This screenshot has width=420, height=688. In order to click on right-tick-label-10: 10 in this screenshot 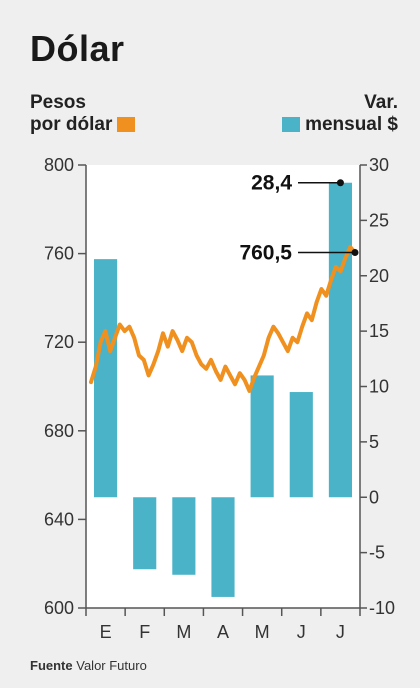, I will do `click(379, 387)`.